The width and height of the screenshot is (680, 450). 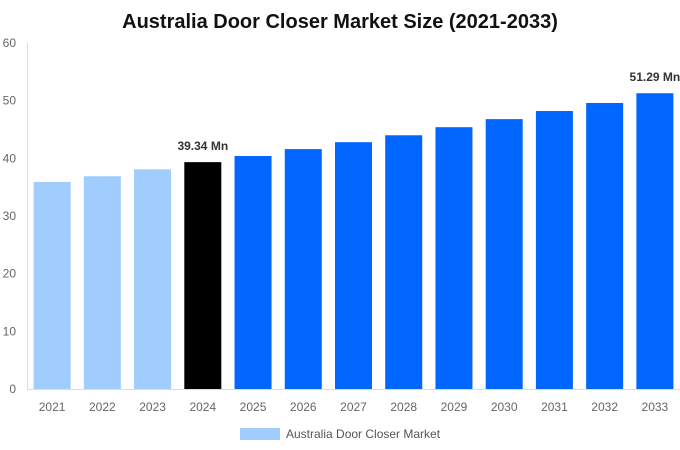 I want to click on legend-swatch, so click(x=260, y=434).